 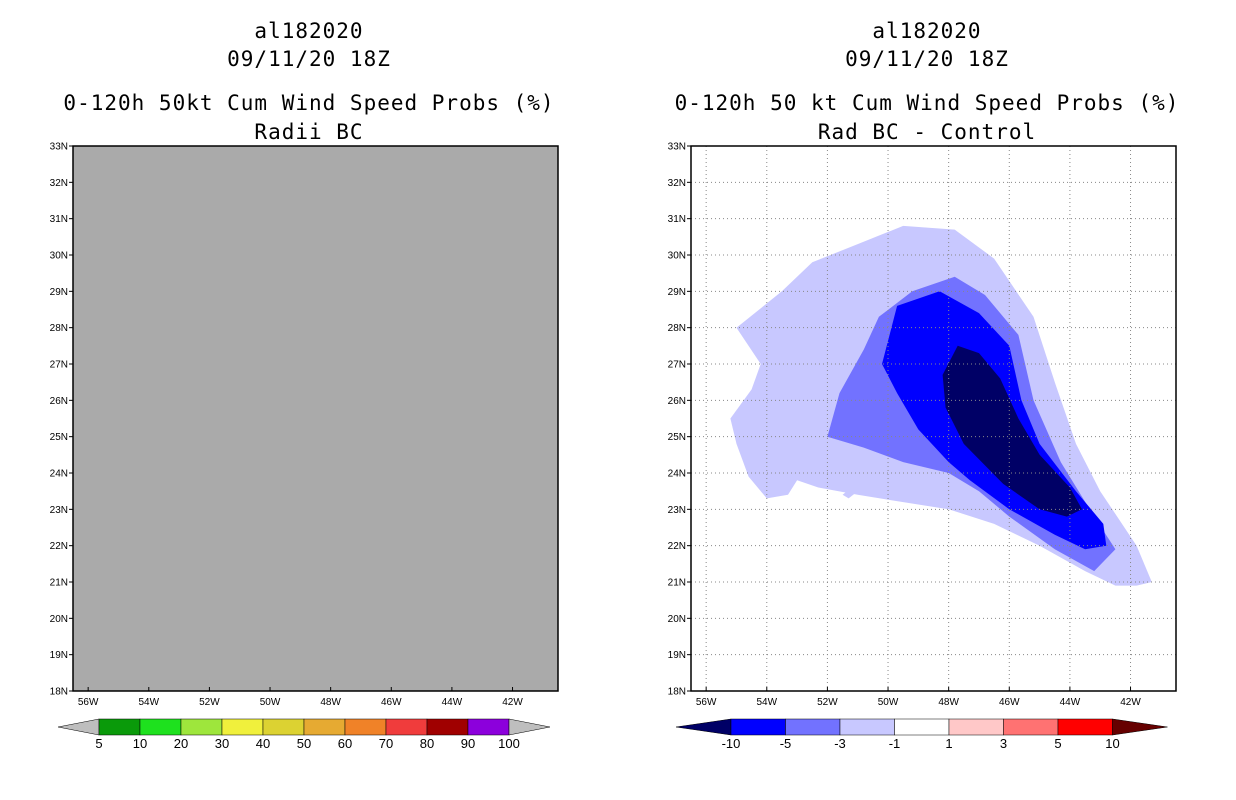 I want to click on colorbar-label: 30, so click(x=222, y=743).